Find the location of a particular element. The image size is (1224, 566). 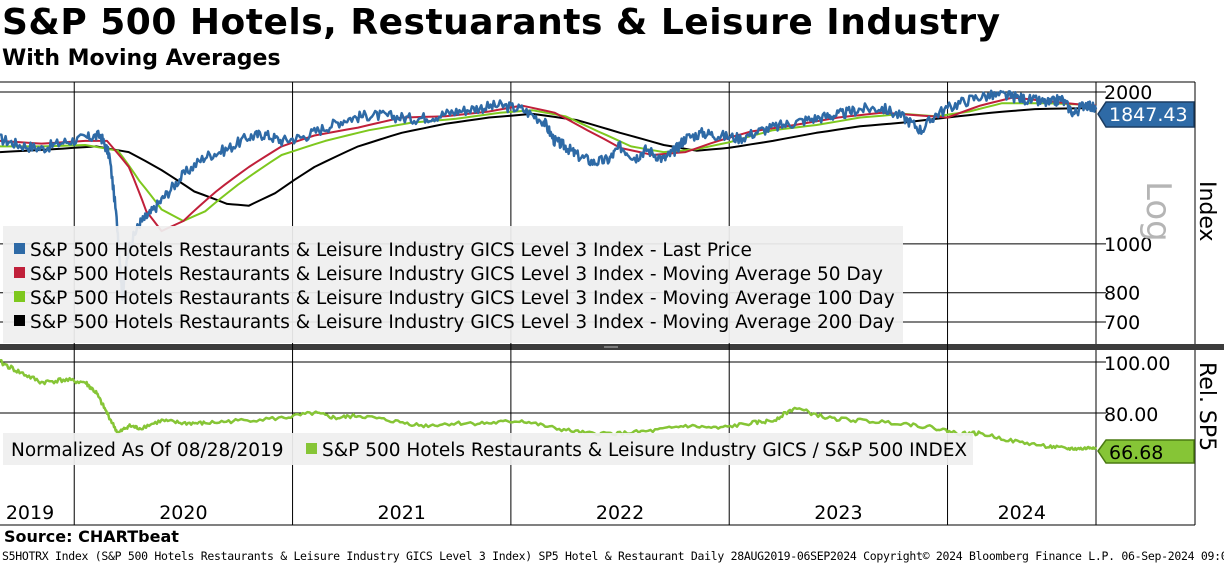

y-tick-80: 80.00 is located at coordinates (1131, 415).